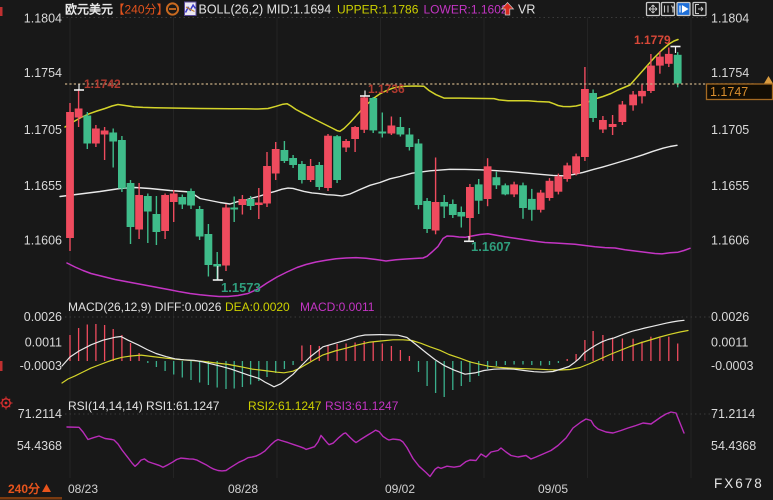  Describe the element at coordinates (400, 489) in the screenshot. I see `svg-text: 09/02` at that location.